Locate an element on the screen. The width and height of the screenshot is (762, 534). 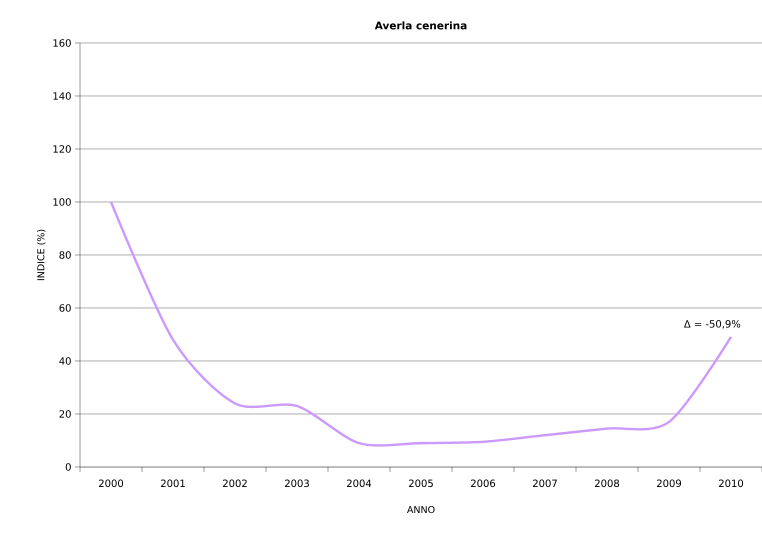
x-tick-label: 2003 is located at coordinates (297, 484).